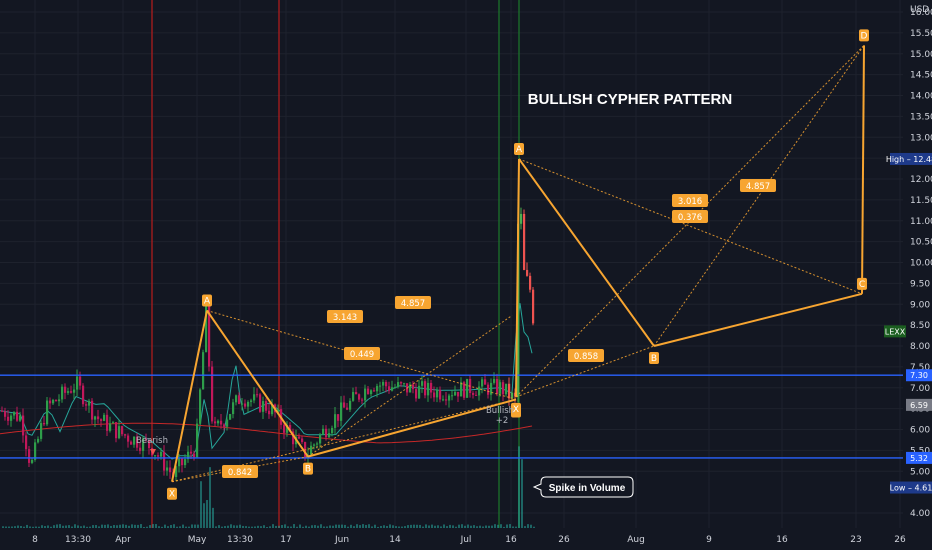 The image size is (932, 550). What do you see at coordinates (207, 302) in the screenshot?
I see `point-label: A` at bounding box center [207, 302].